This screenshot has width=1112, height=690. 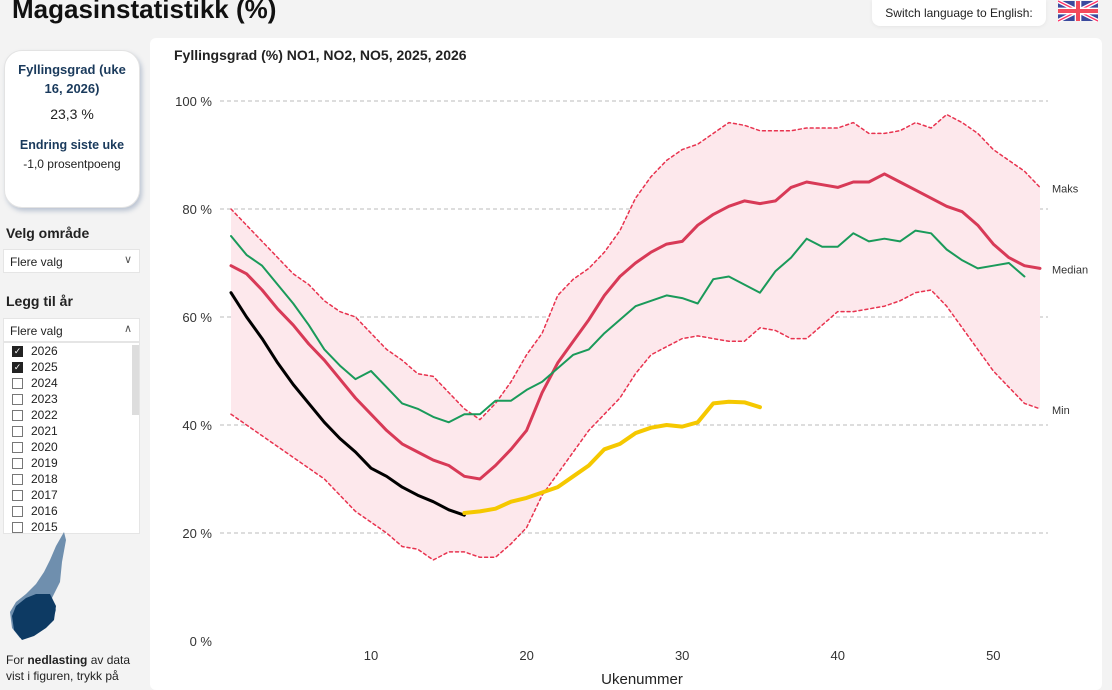 What do you see at coordinates (197, 317) in the screenshot?
I see `y-tick-label: 60 %` at bounding box center [197, 317].